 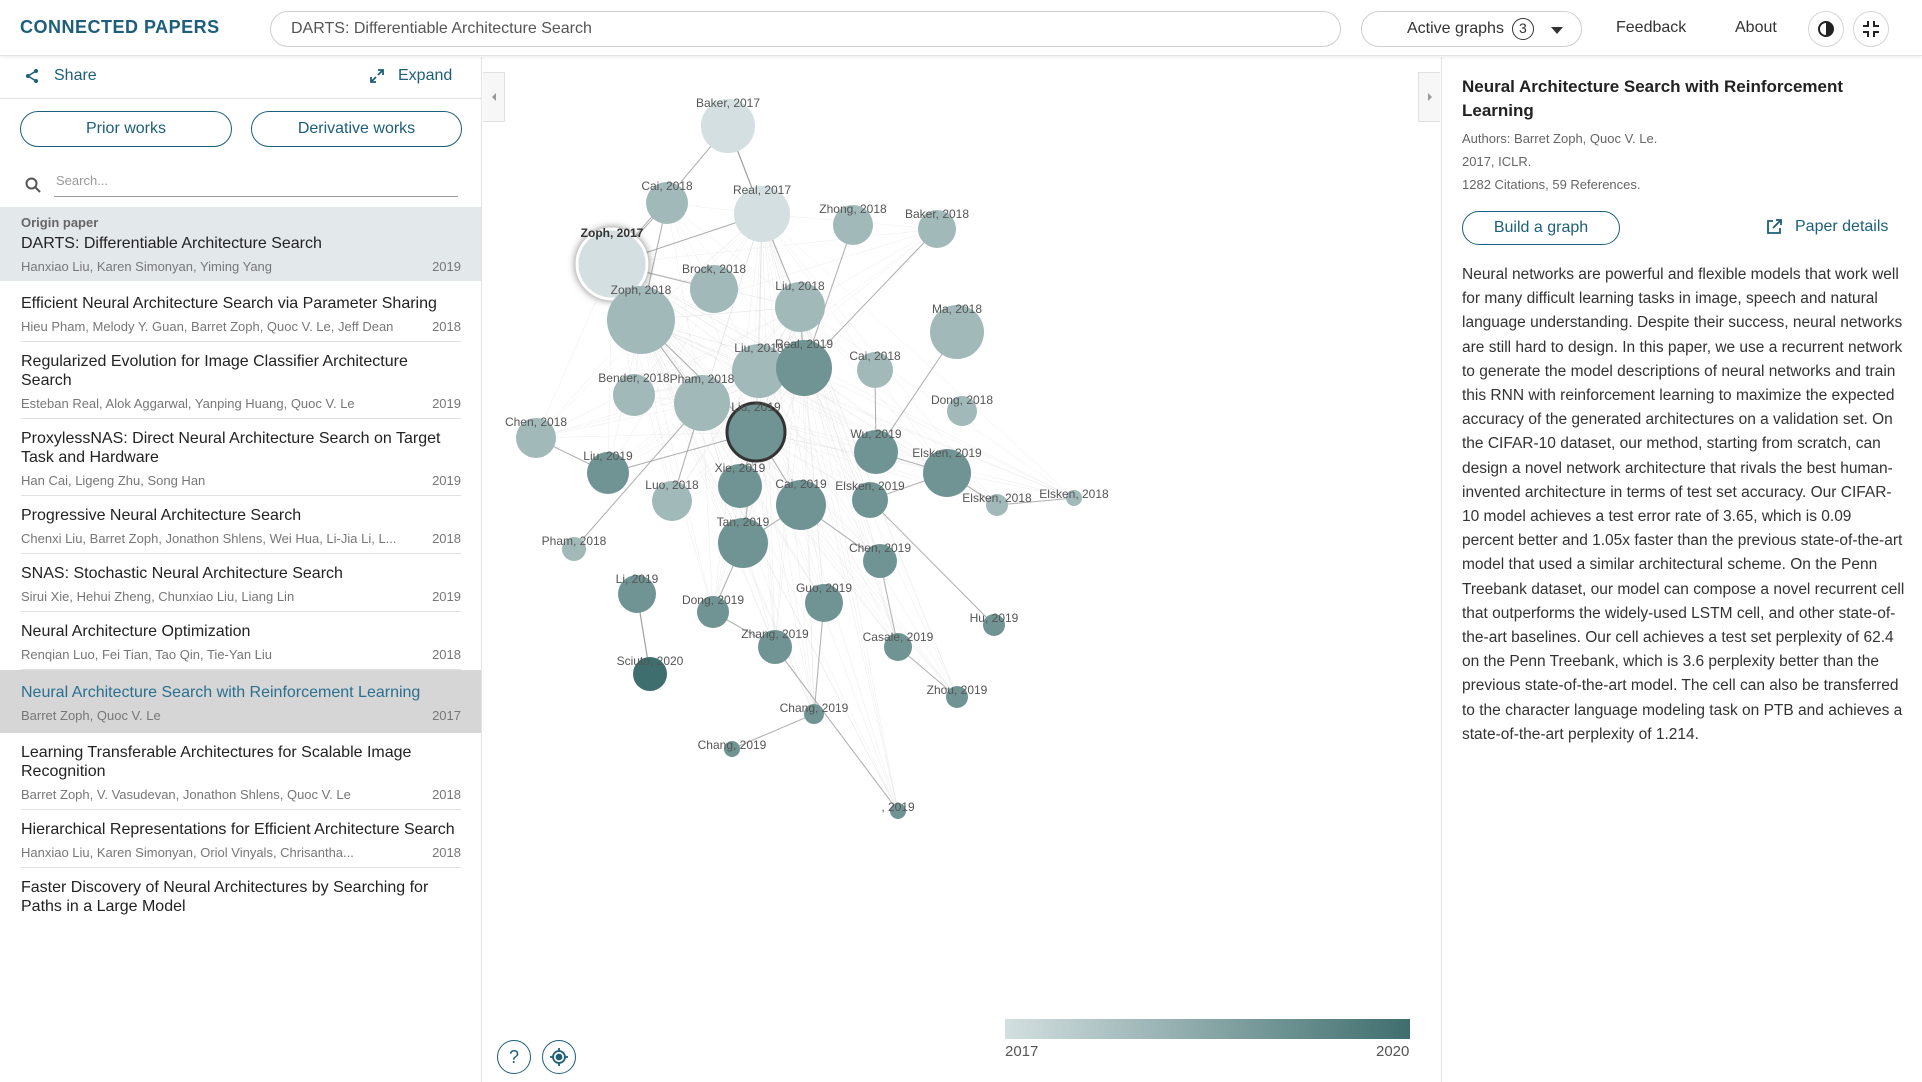 What do you see at coordinates (126, 129) in the screenshot?
I see `prior-works-button: Prior works` at bounding box center [126, 129].